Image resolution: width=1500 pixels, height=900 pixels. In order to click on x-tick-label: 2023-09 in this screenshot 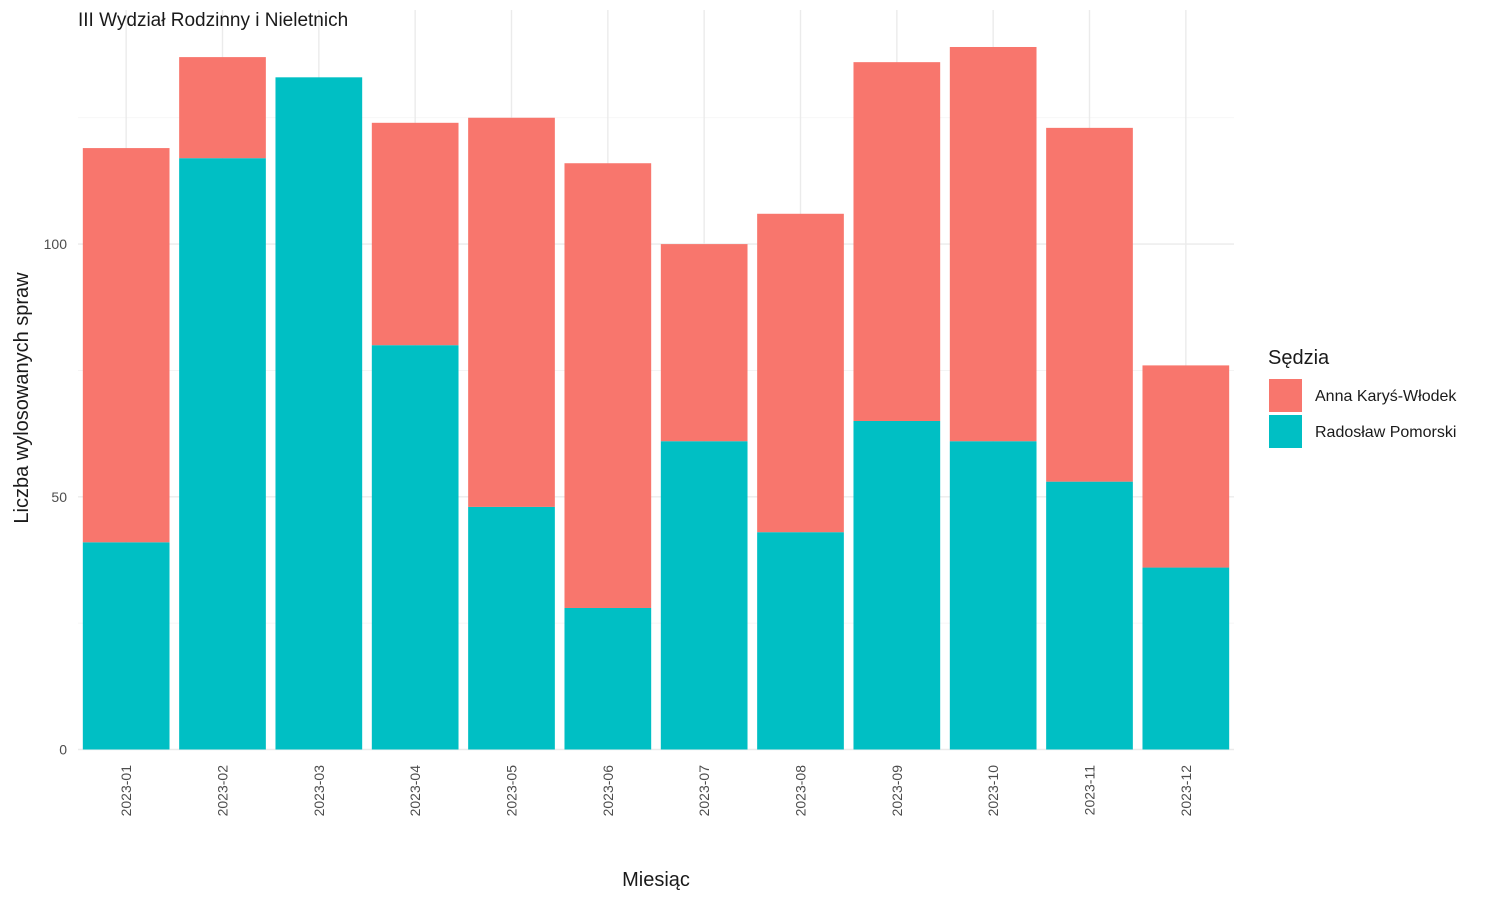, I will do `click(897, 791)`.